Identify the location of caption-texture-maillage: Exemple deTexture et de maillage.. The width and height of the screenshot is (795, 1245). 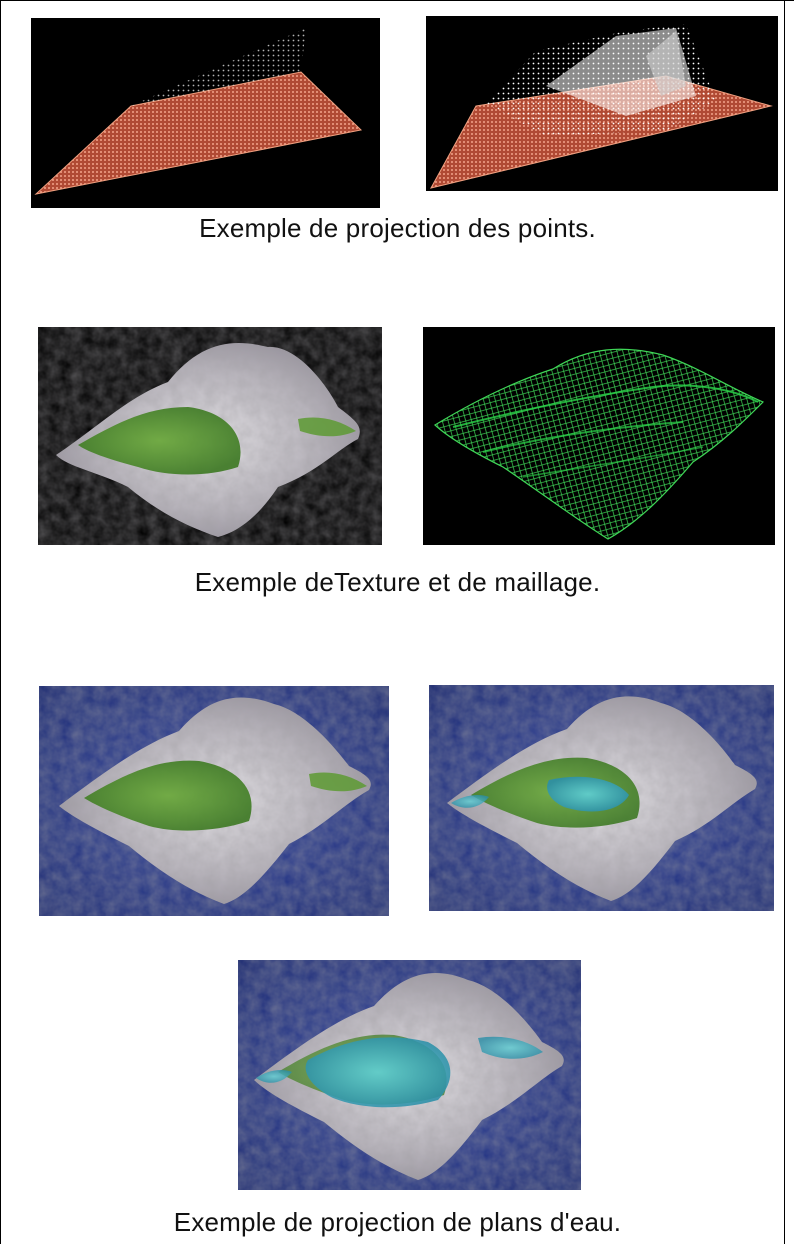
(397, 582).